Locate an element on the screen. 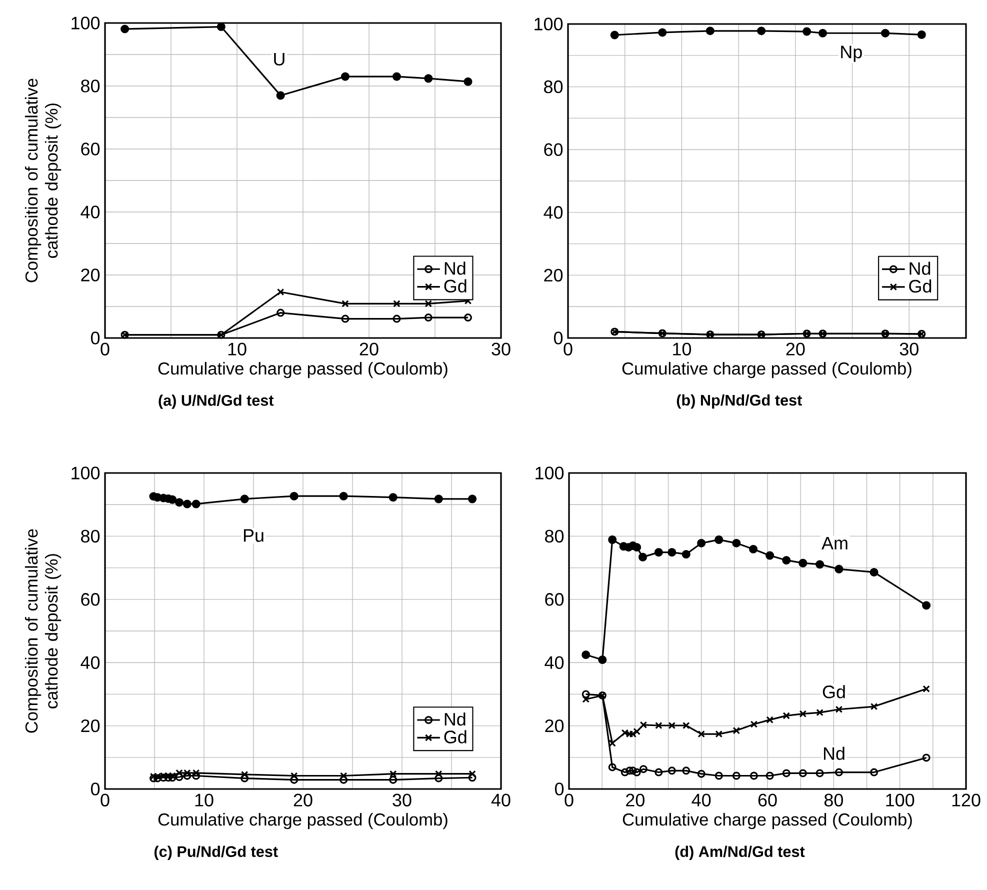 This screenshot has height=890, width=987. annotation: Pu is located at coordinates (254, 535).